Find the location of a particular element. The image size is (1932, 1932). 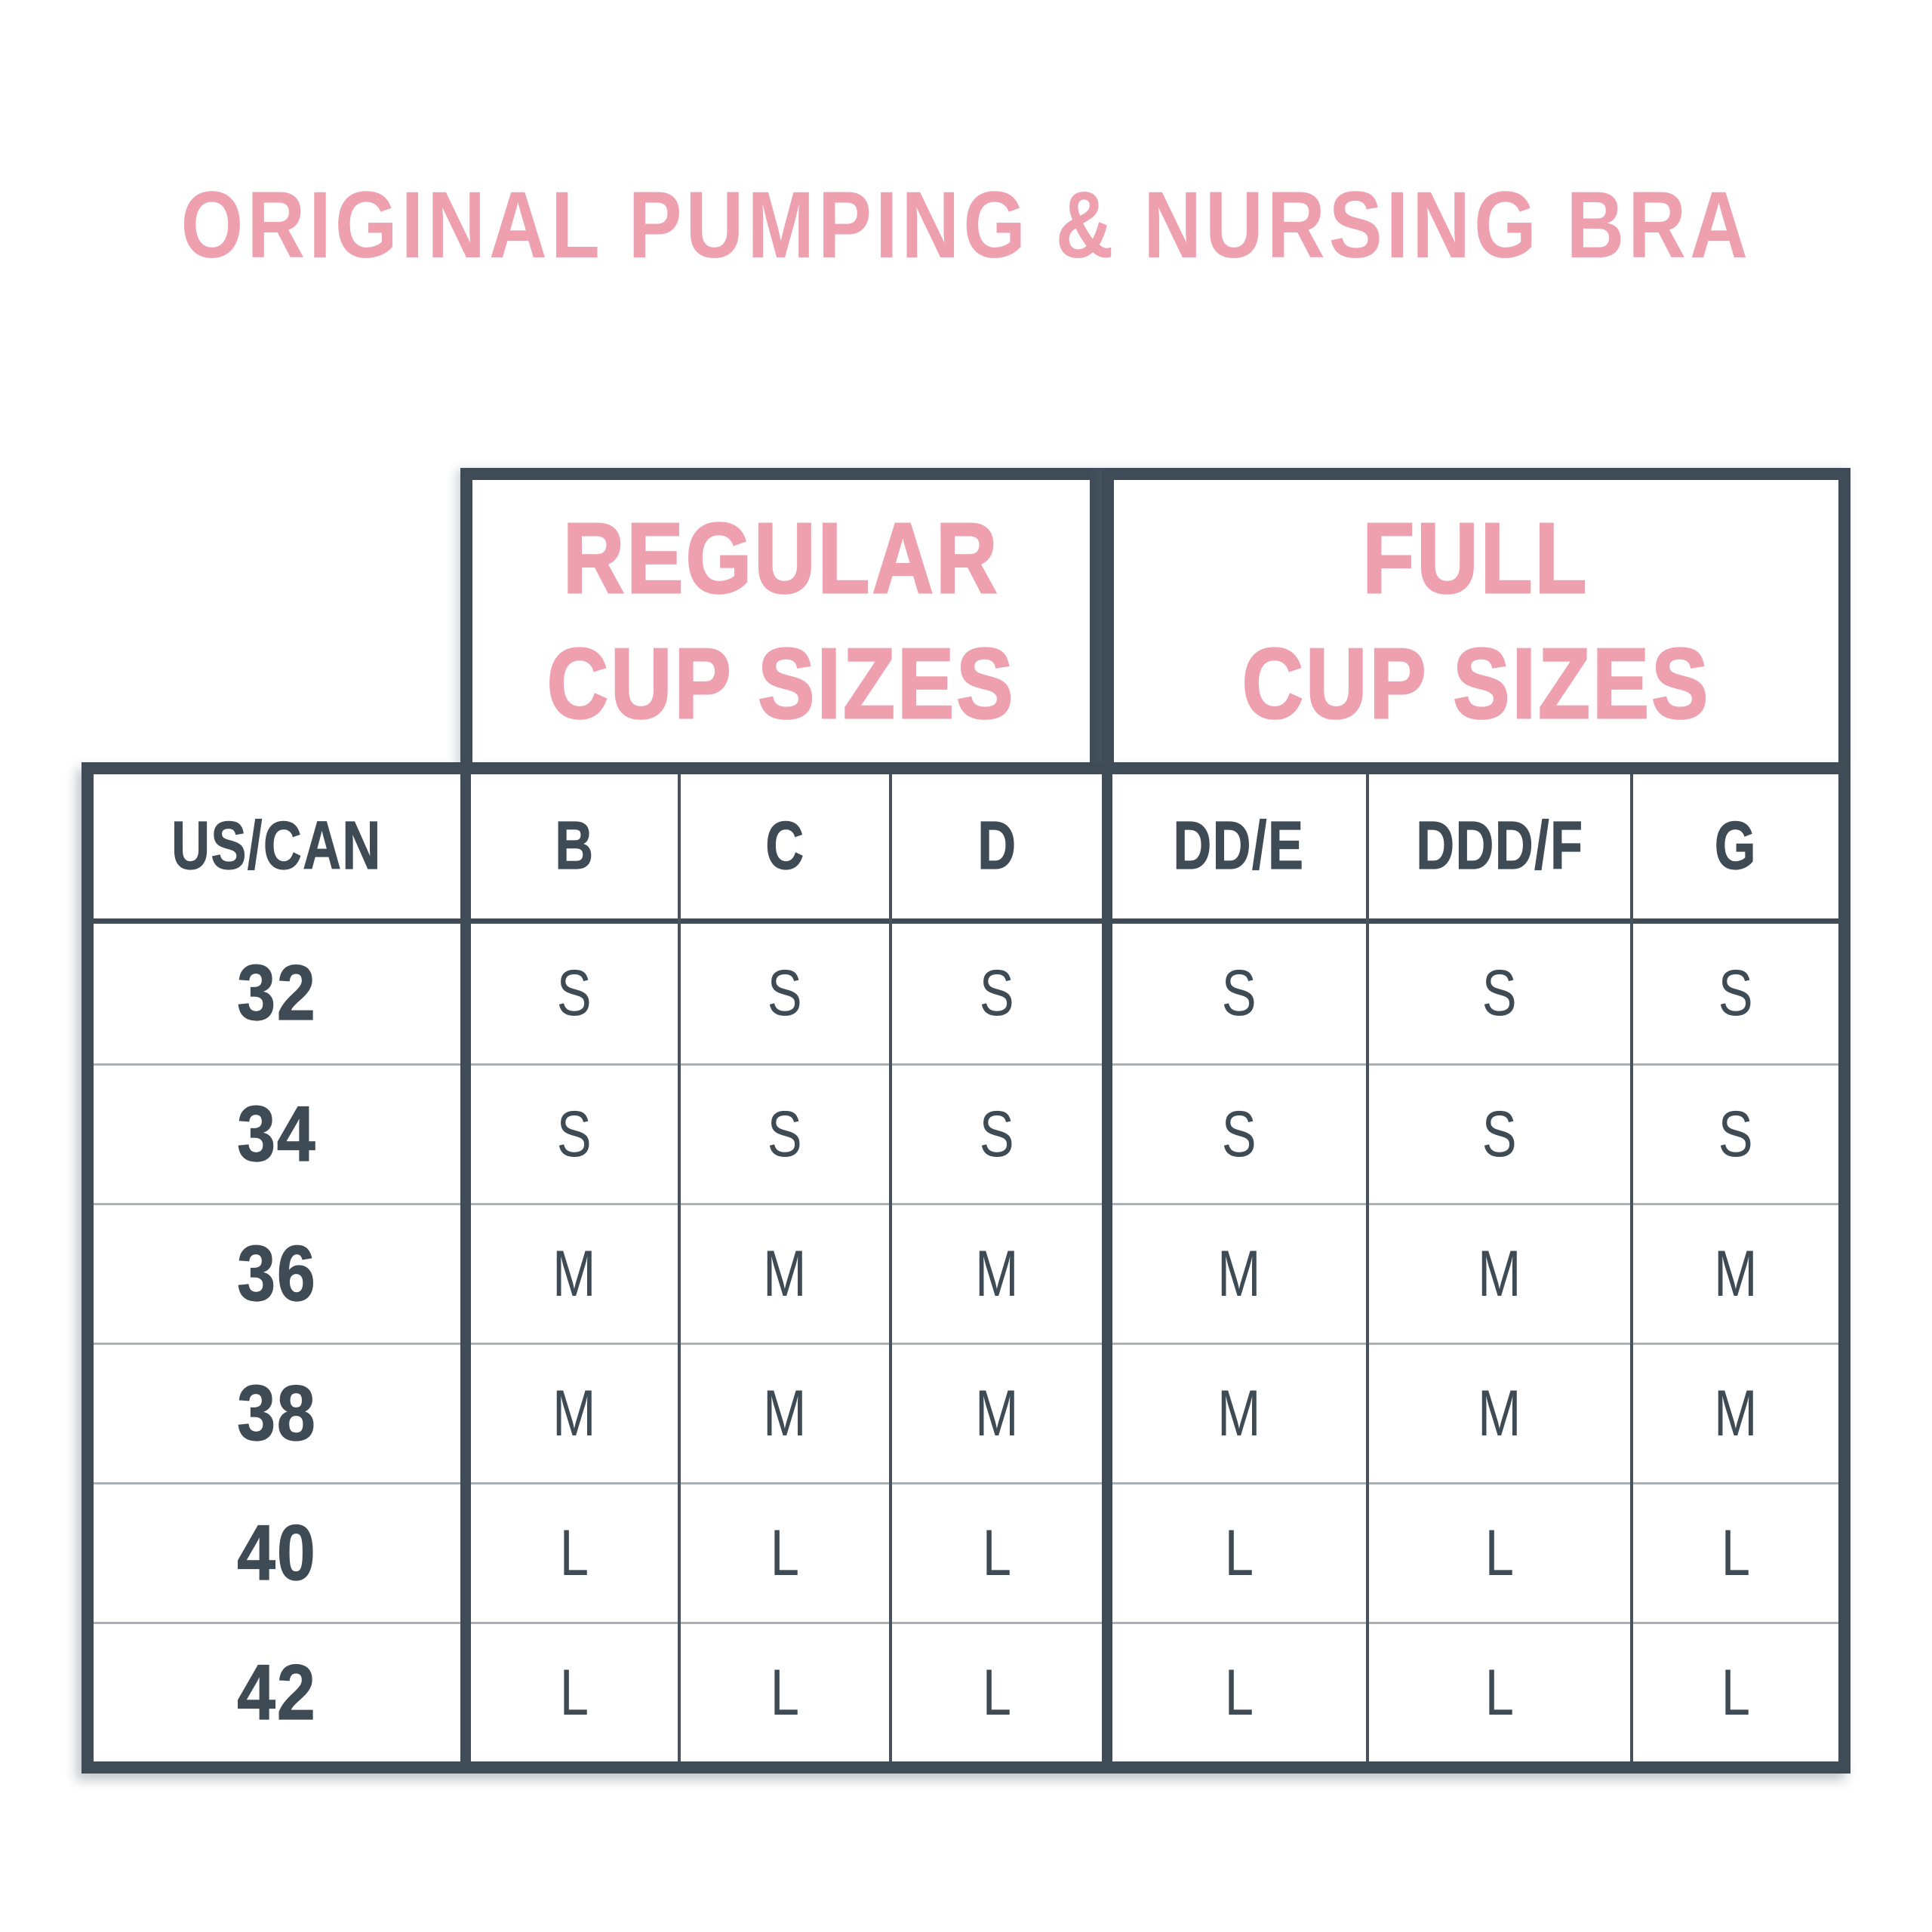

size-group-full-line1: FULL is located at coordinates (1476, 558).